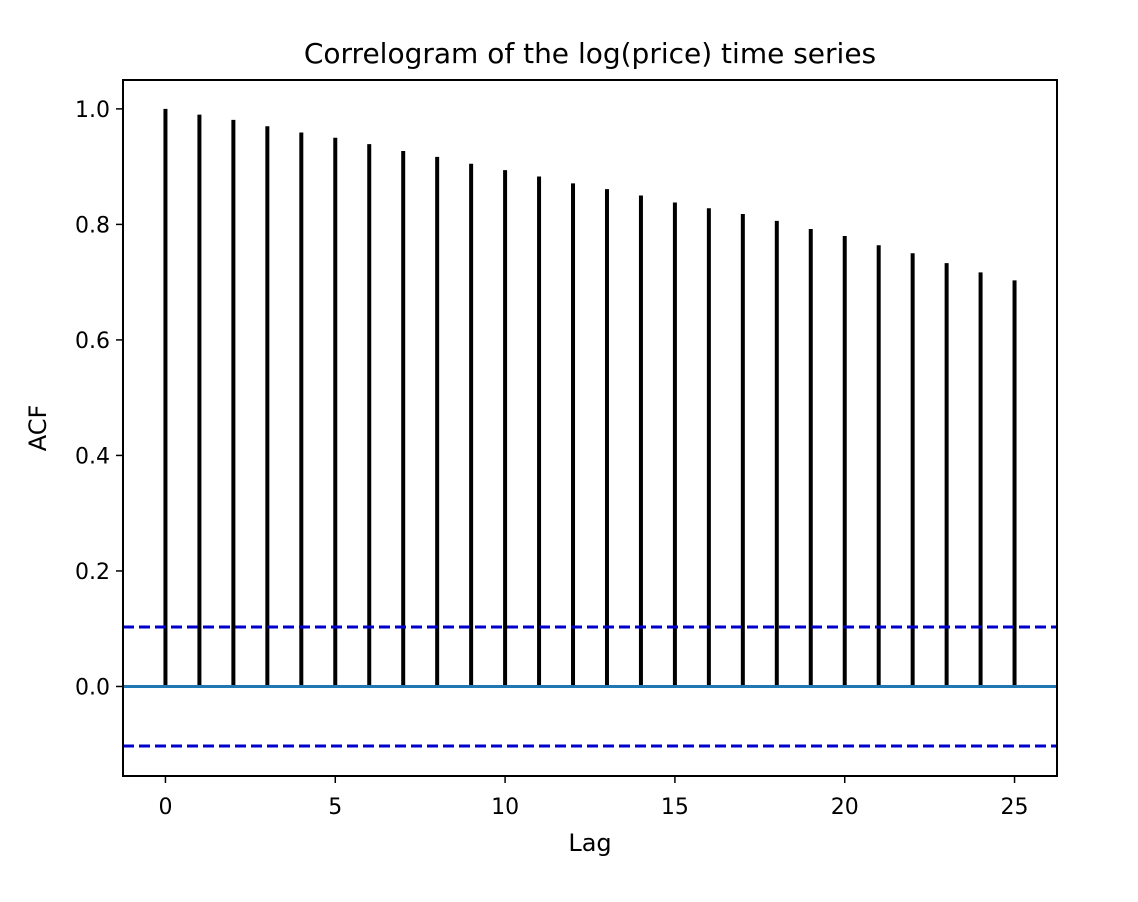 Image resolution: width=1138 pixels, height=902 pixels. I want to click on x-tick-label: 15, so click(675, 807).